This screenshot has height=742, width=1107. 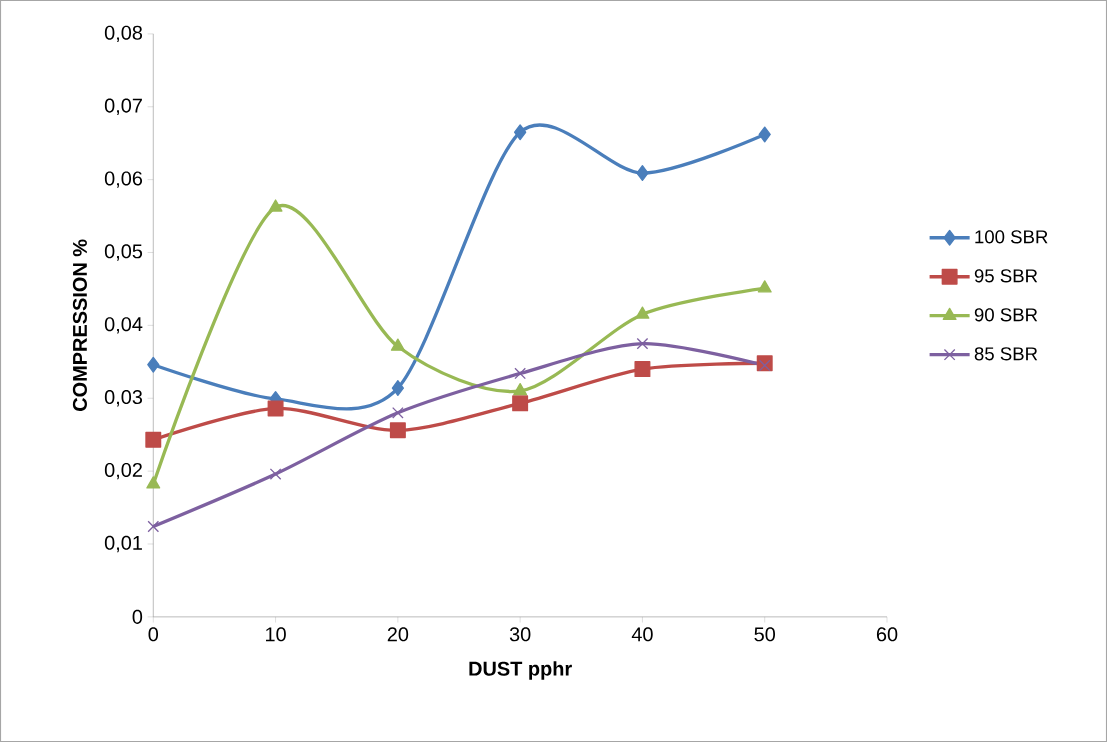 What do you see at coordinates (123, 106) in the screenshot?
I see `y-tick-label: 0,07` at bounding box center [123, 106].